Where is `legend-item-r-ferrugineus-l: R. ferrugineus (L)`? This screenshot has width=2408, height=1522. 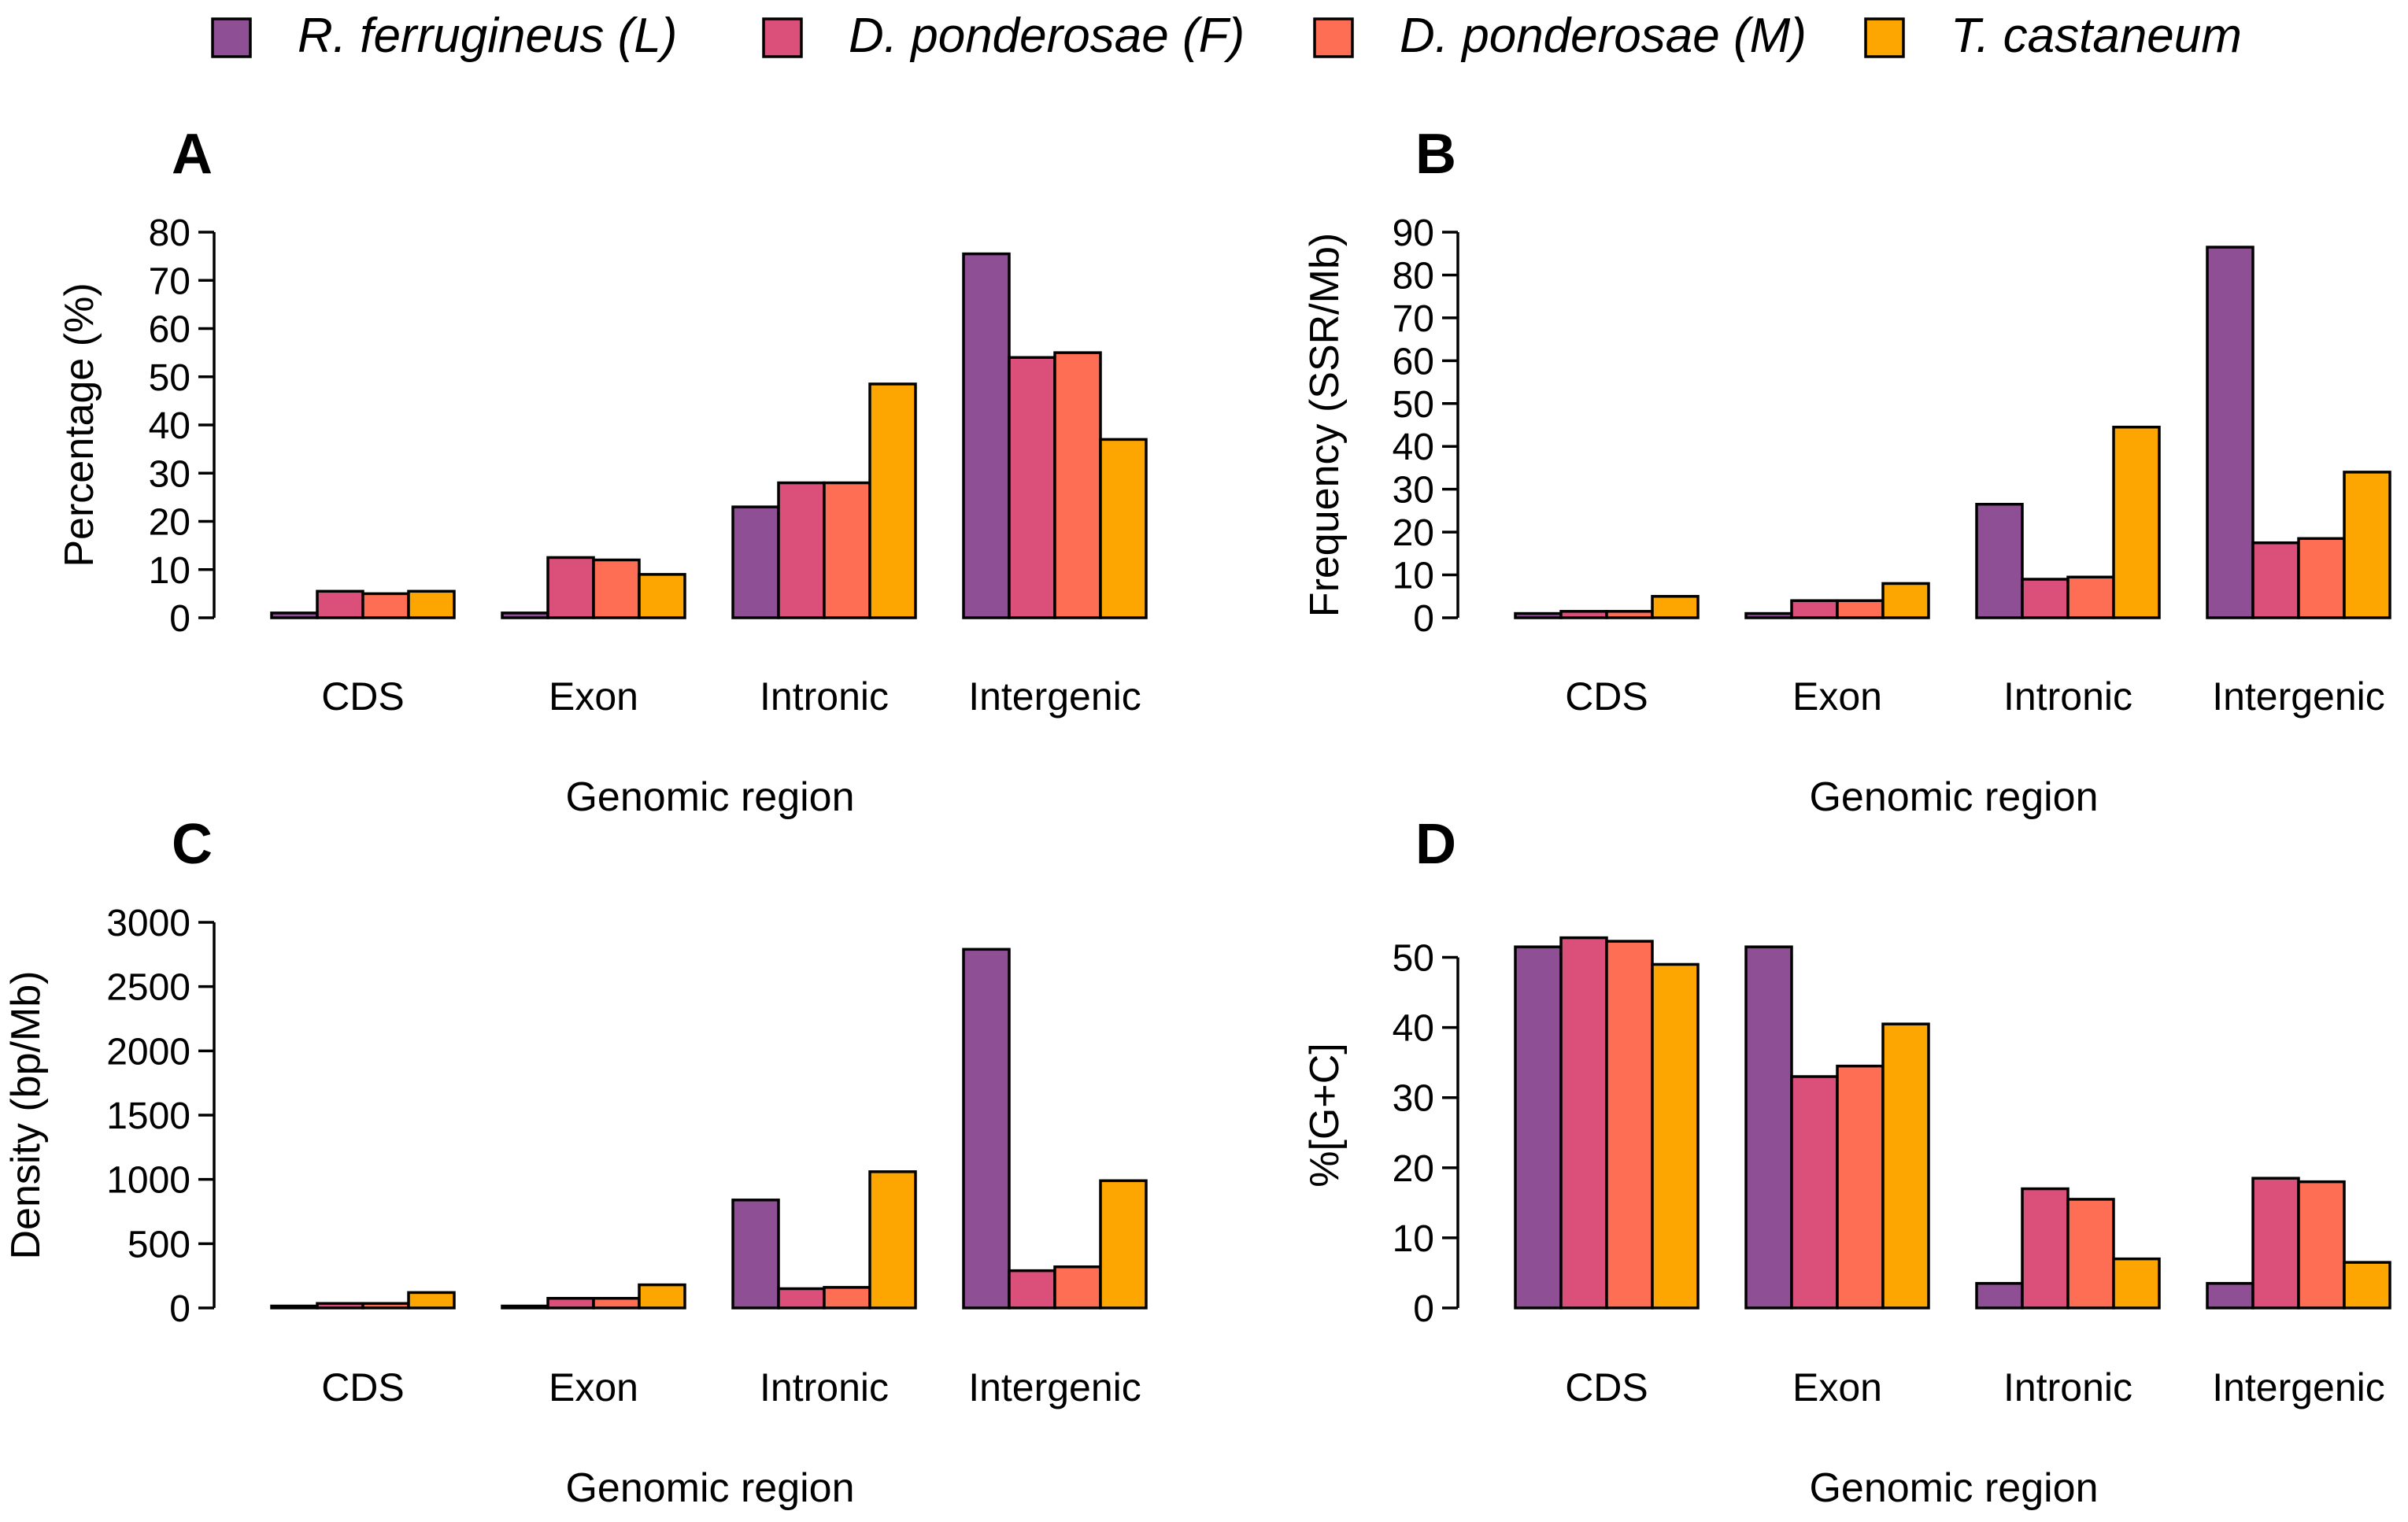 legend-item-r-ferrugineus-l: R. ferrugineus (L) is located at coordinates (444, 36).